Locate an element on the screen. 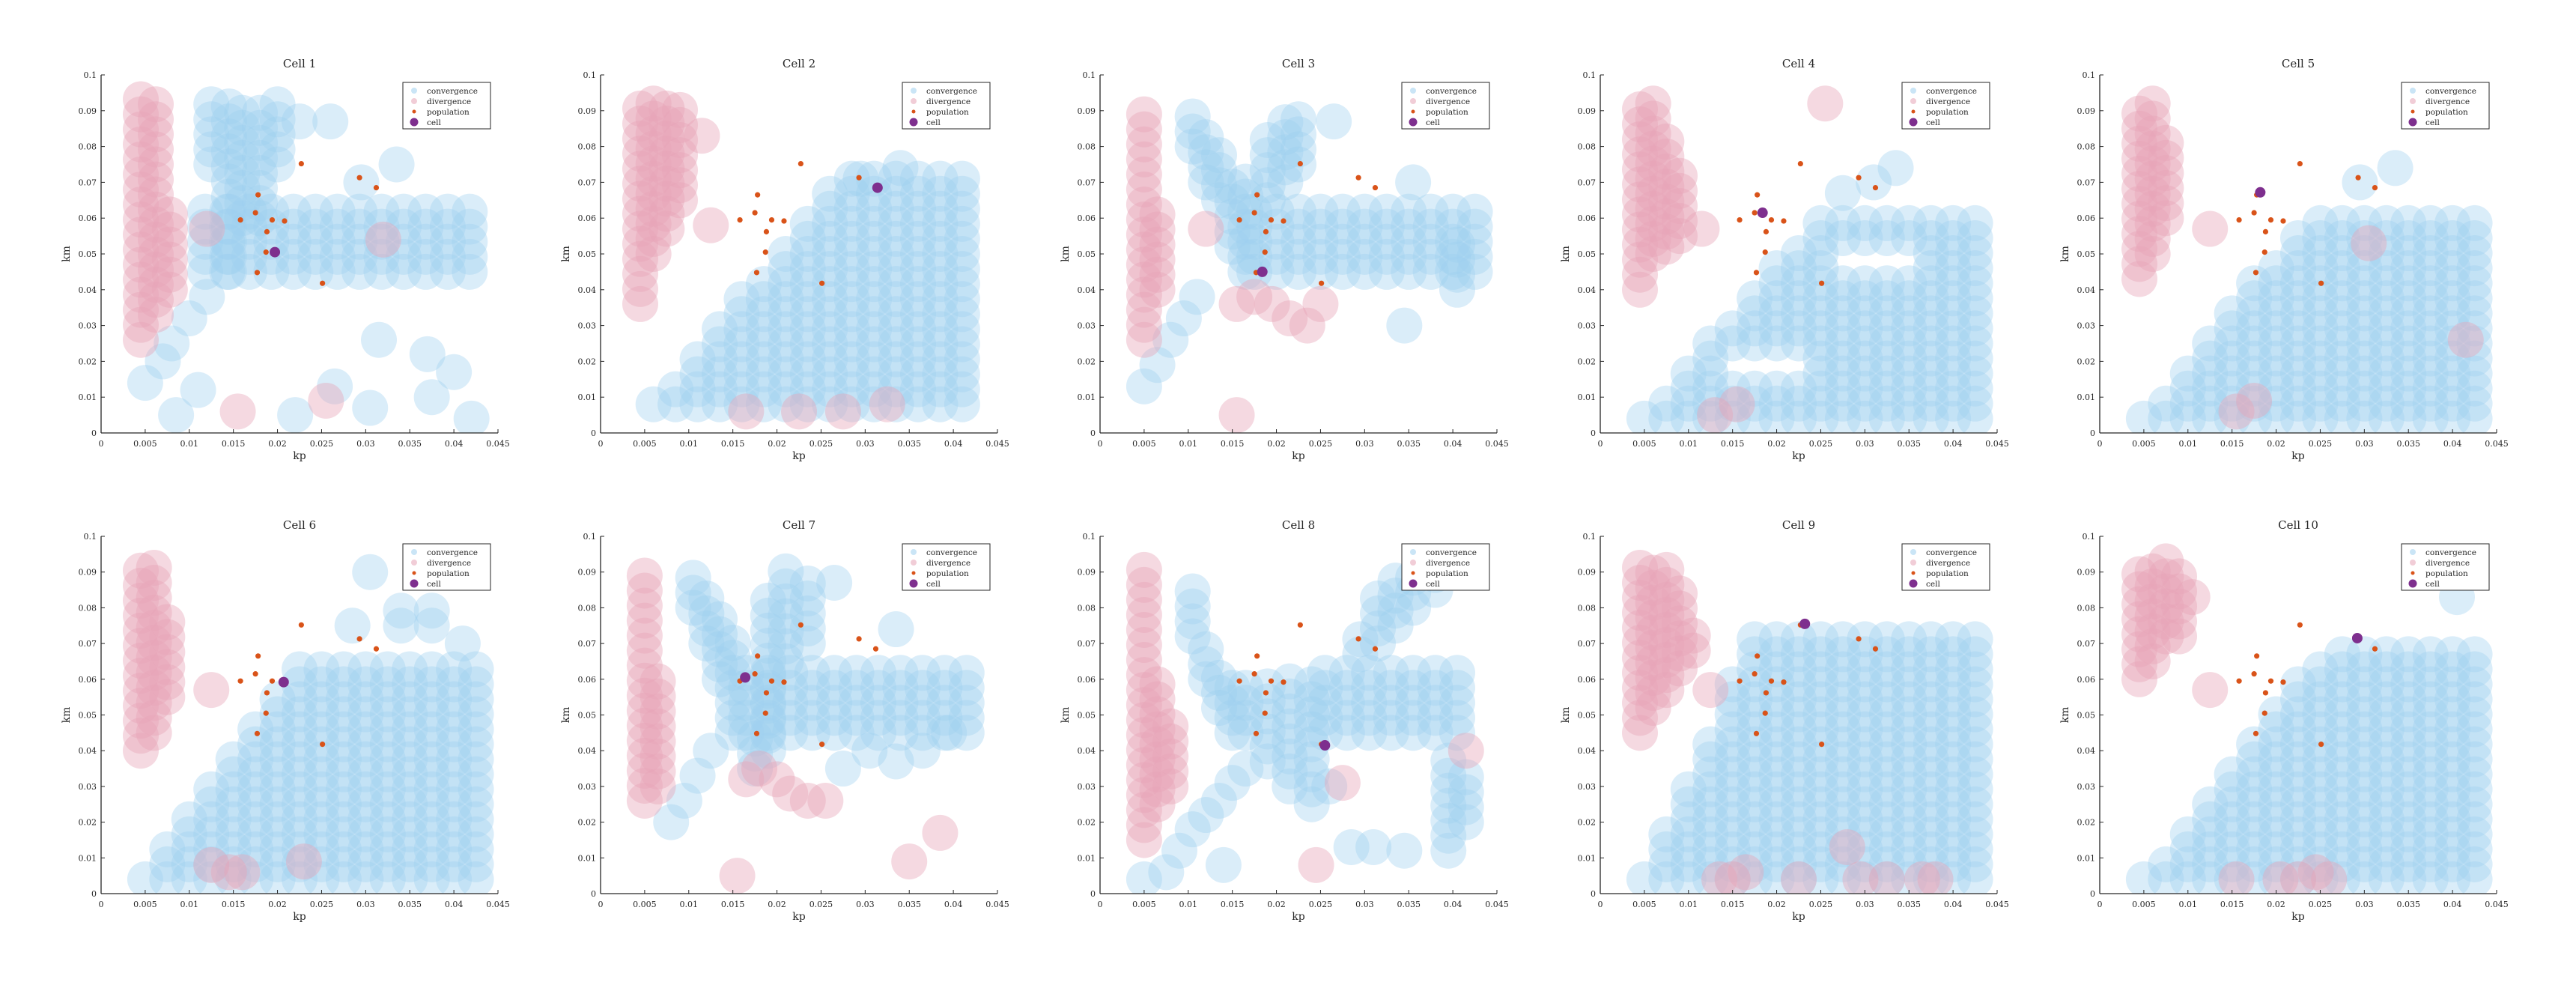 Image resolution: width=2576 pixels, height=985 pixels. x-tick-label: 0 is located at coordinates (601, 444).